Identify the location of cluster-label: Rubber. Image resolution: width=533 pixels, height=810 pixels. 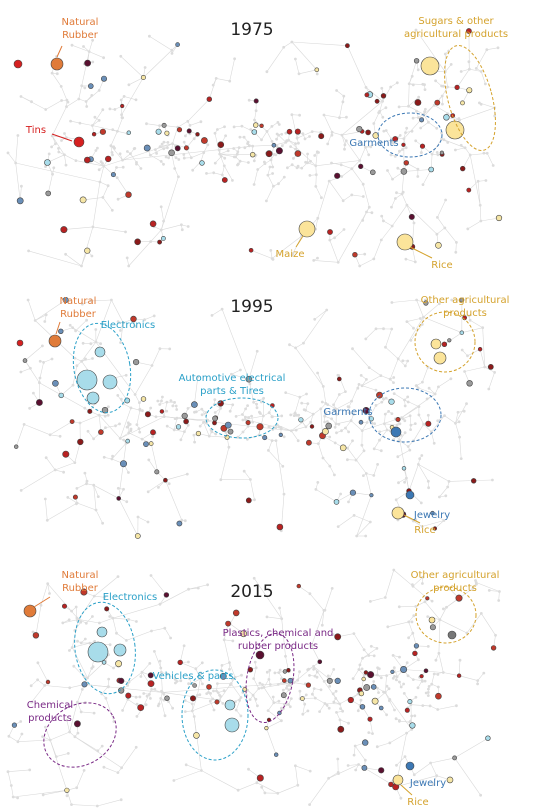
(78, 314).